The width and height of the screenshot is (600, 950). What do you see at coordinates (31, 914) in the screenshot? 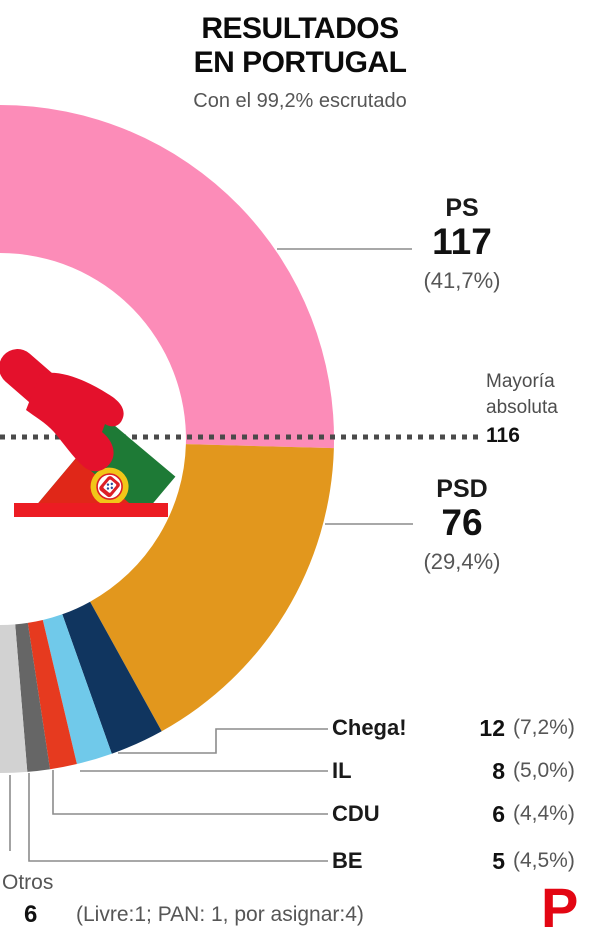
I see `otros-seats: 6` at bounding box center [31, 914].